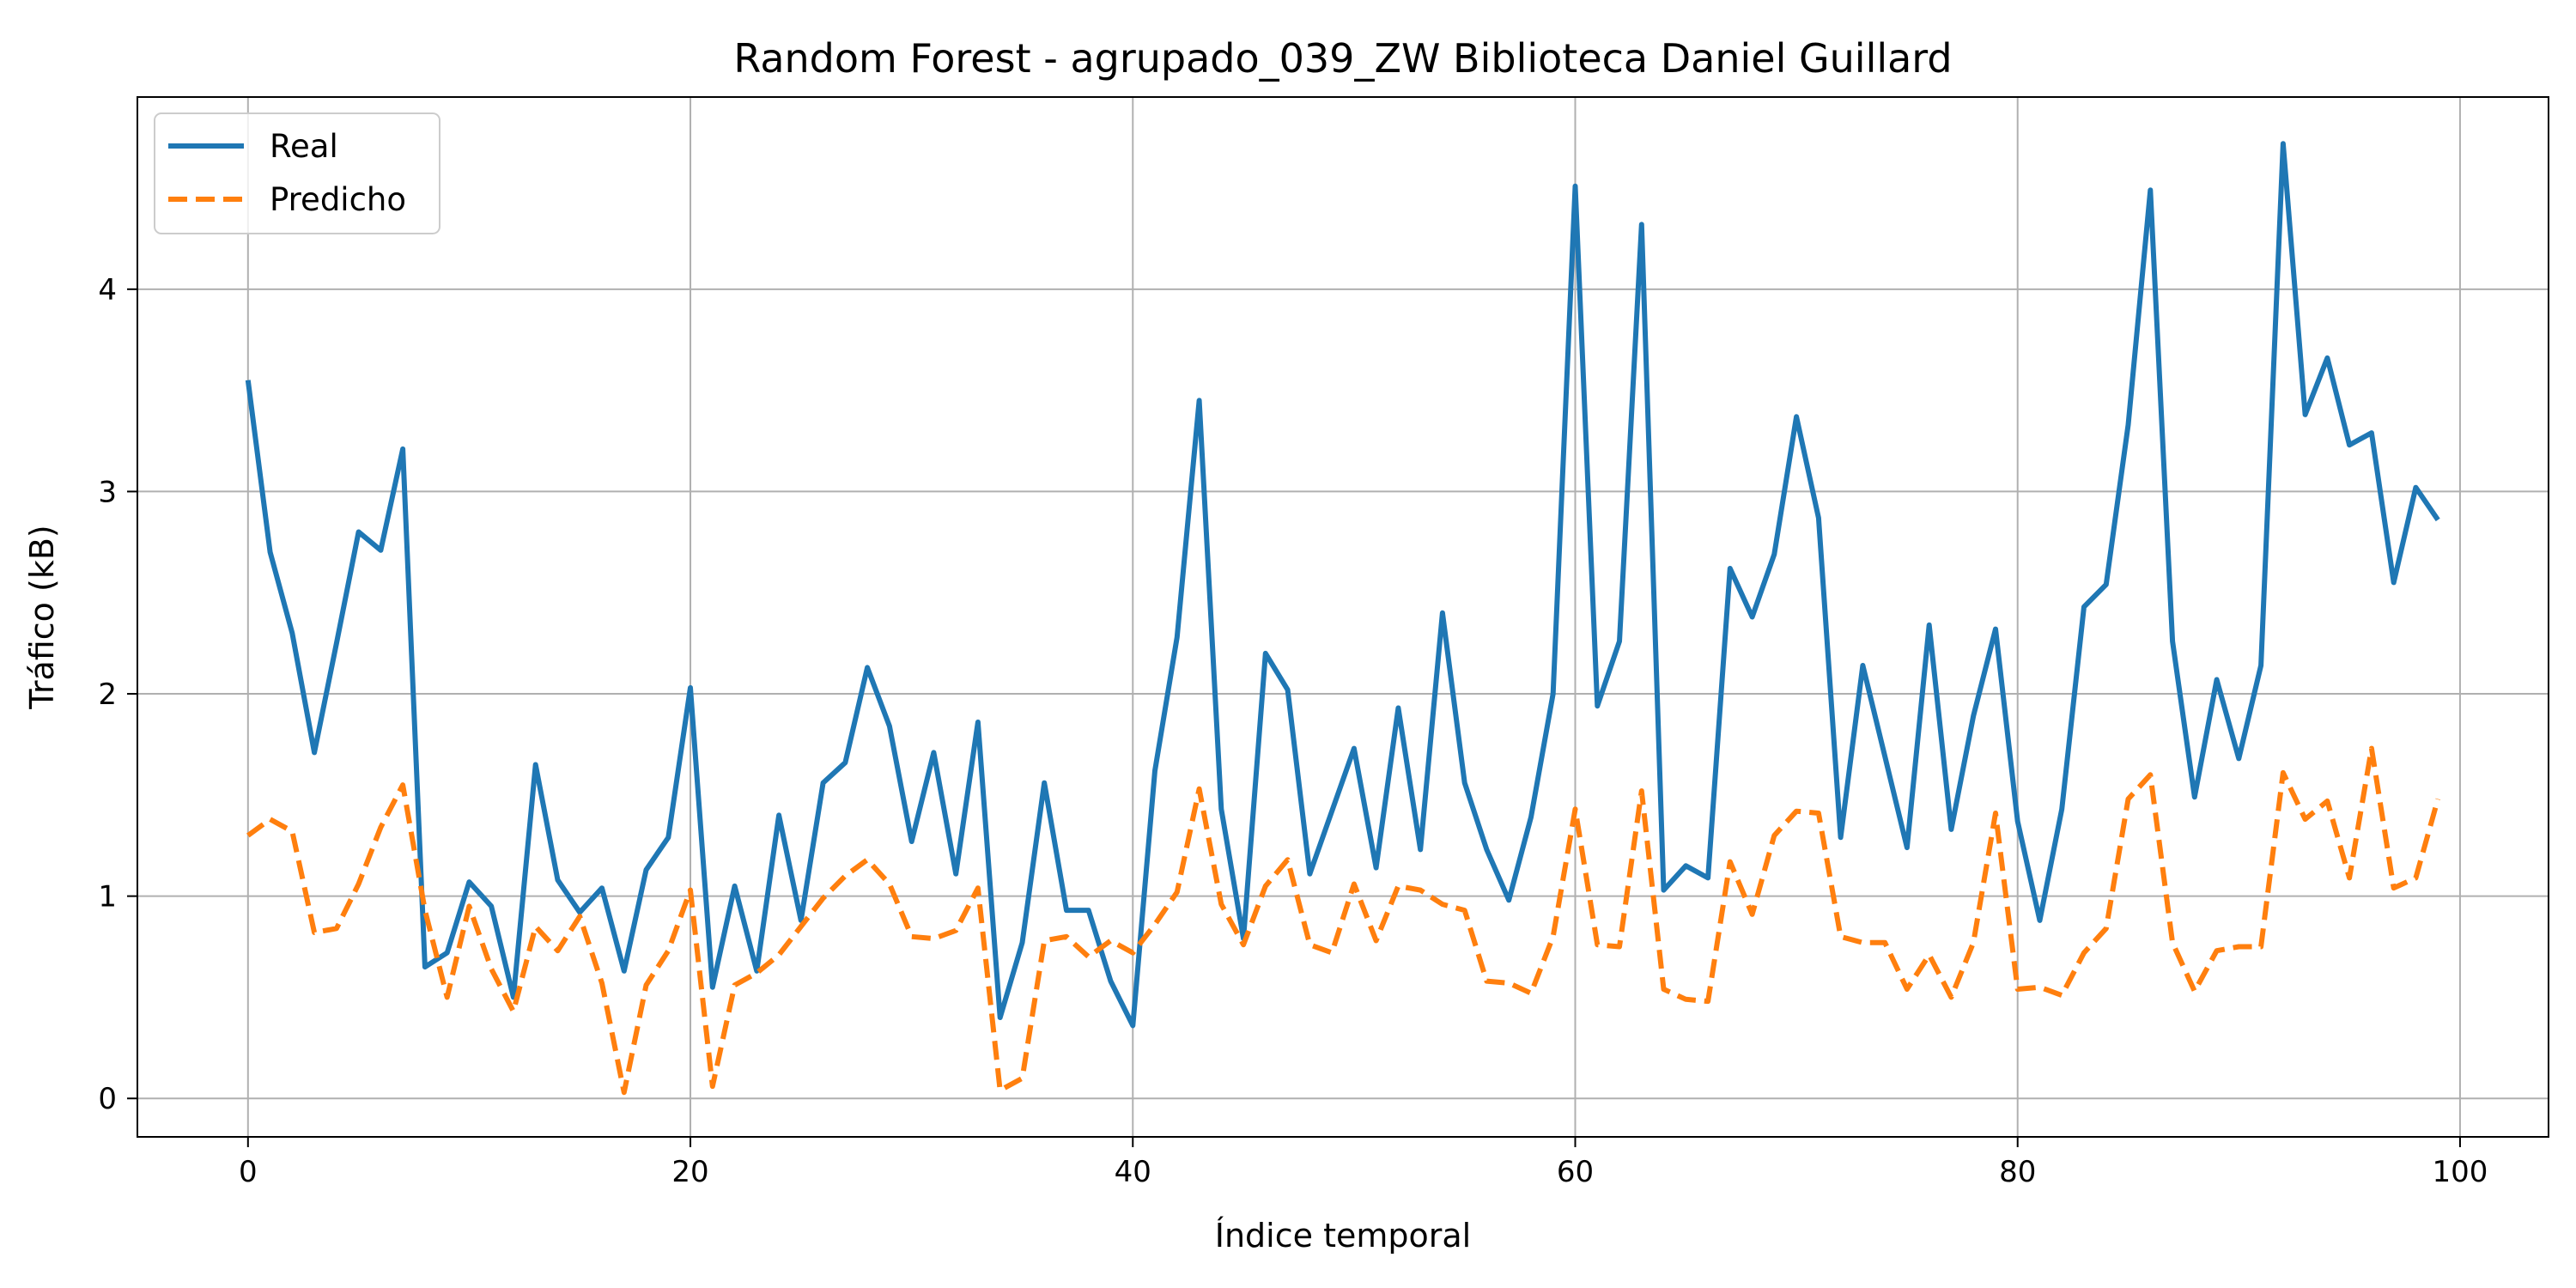 The height and width of the screenshot is (1288, 2576). I want to click on x-axis-label: Índice temporal, so click(1343, 1236).